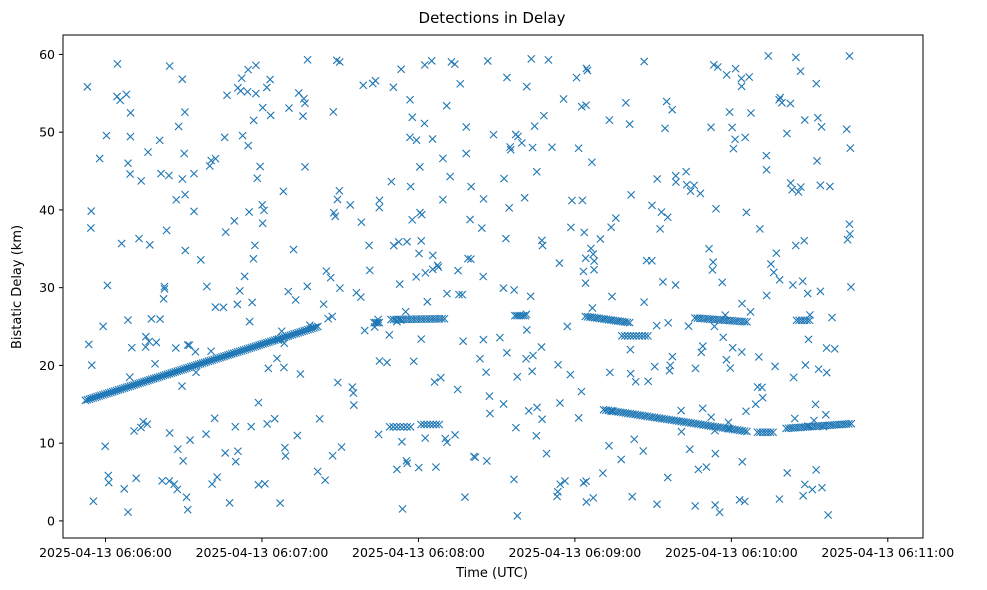  I want to click on x-tick-label: 2025-04-13 06:11:00, so click(887, 552).